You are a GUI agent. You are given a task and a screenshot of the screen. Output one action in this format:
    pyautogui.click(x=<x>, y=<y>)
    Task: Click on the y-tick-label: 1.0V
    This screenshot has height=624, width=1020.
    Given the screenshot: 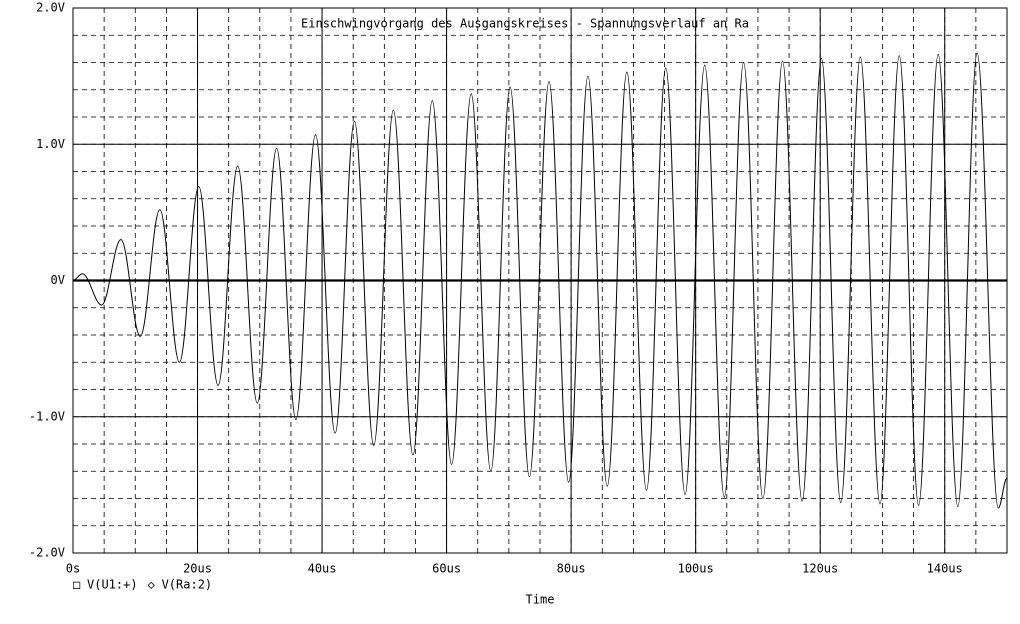 What is the action you would take?
    pyautogui.click(x=50, y=144)
    